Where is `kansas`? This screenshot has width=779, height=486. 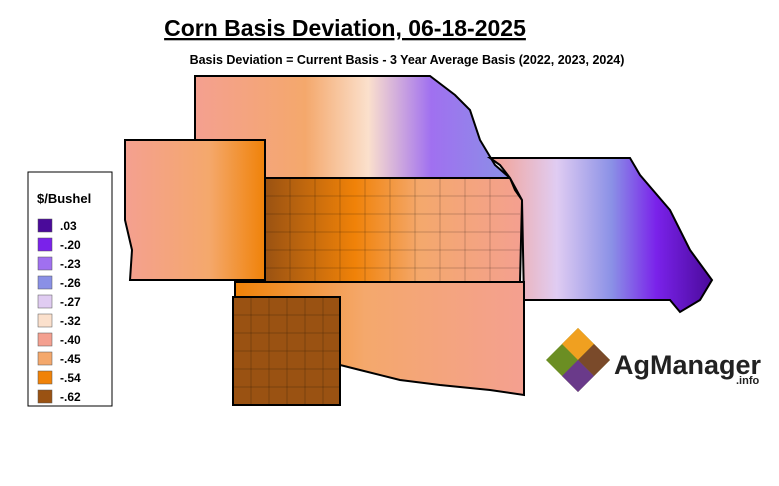
kansas is located at coordinates (394, 230).